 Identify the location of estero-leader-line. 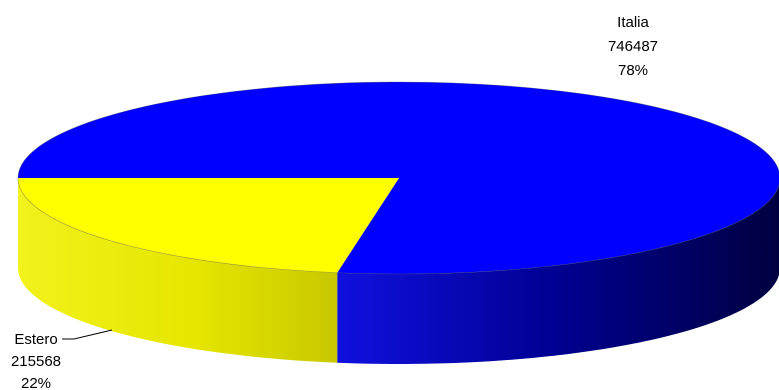
(87, 334).